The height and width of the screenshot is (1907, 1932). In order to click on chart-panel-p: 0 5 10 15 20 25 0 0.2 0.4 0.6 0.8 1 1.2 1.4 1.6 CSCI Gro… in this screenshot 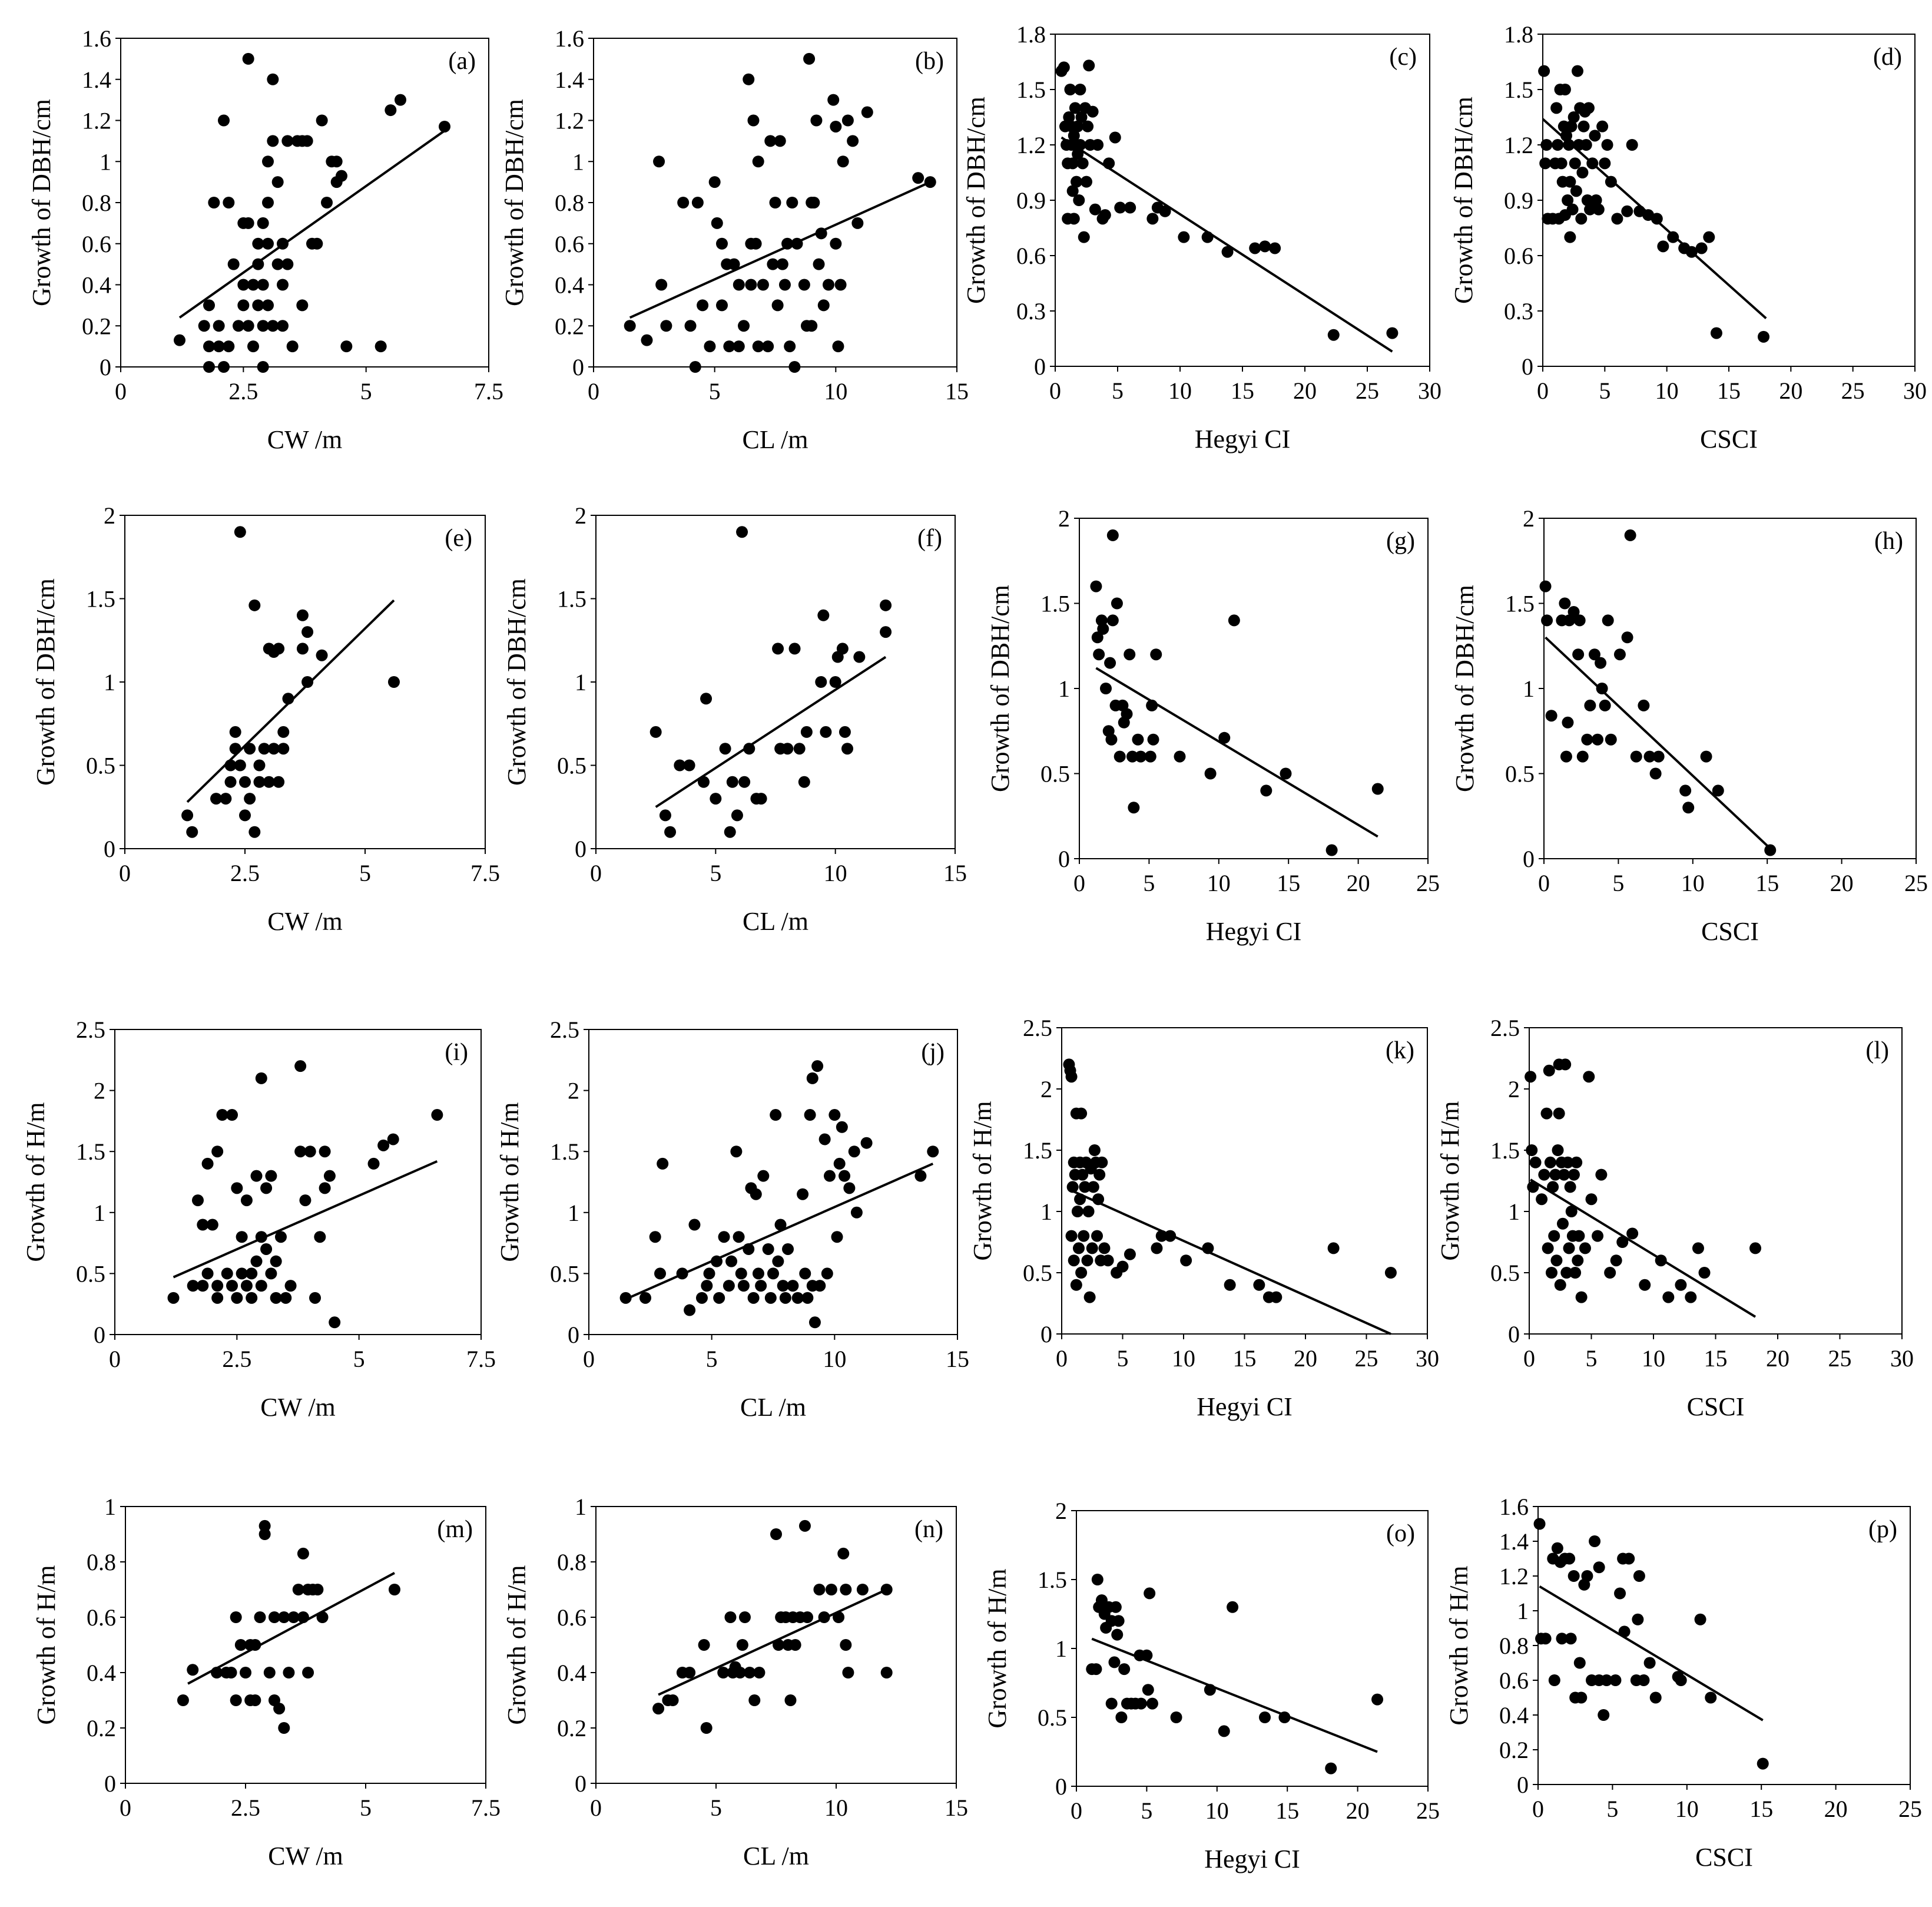, I will do `click(1683, 1683)`.